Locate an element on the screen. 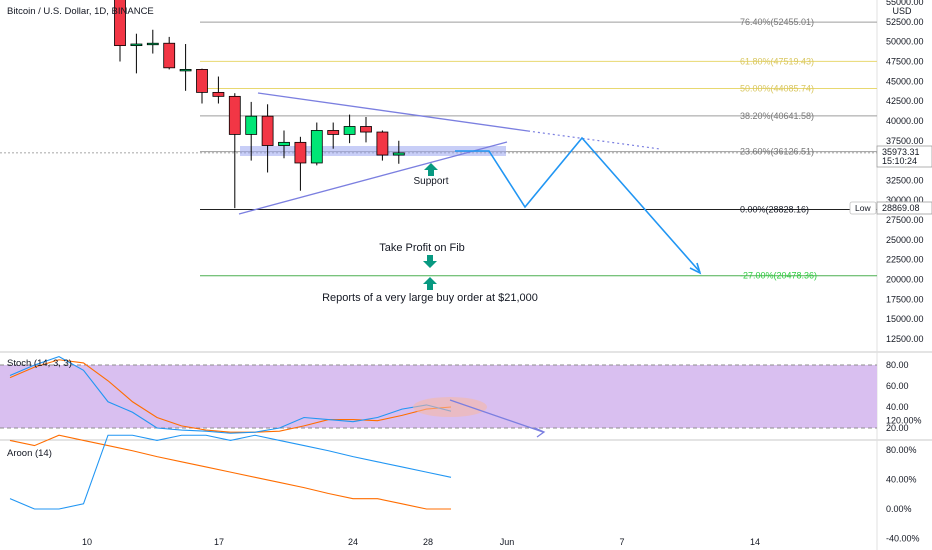 Image resolution: width=932 pixels, height=550 pixels. price-tick-label: 55000.00 is located at coordinates (905, 3).